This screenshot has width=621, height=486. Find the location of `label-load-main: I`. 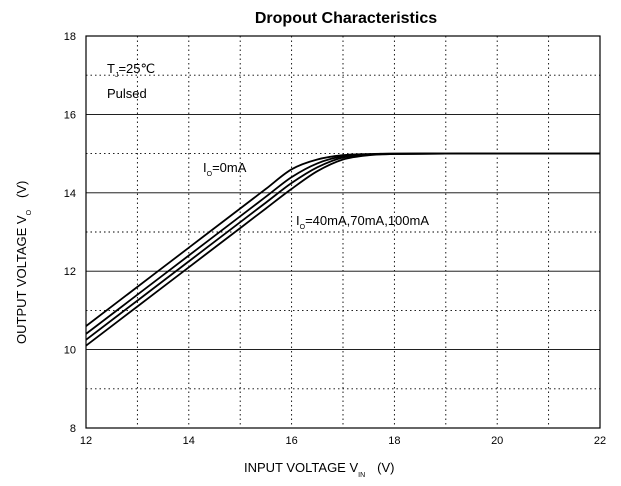

label-load-main: I is located at coordinates (298, 220).